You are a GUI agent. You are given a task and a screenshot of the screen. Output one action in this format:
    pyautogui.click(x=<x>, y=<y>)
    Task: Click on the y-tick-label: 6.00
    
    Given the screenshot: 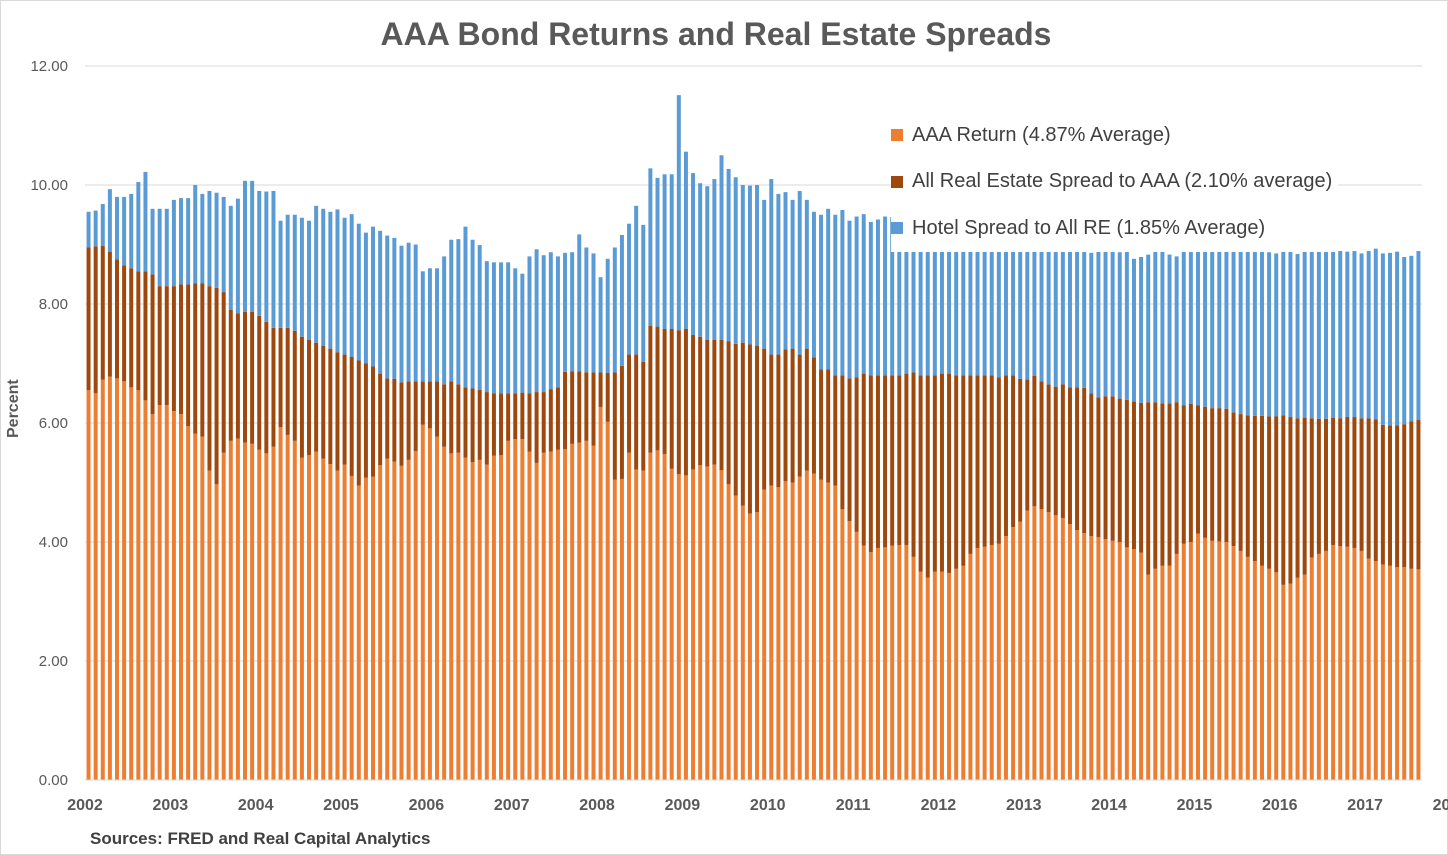 What is the action you would take?
    pyautogui.click(x=53, y=423)
    